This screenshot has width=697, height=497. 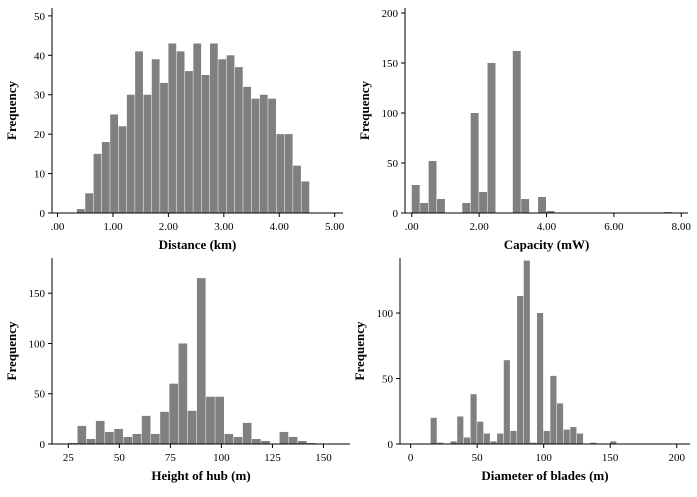 I want to click on x-tick-label: .00, so click(x=412, y=227).